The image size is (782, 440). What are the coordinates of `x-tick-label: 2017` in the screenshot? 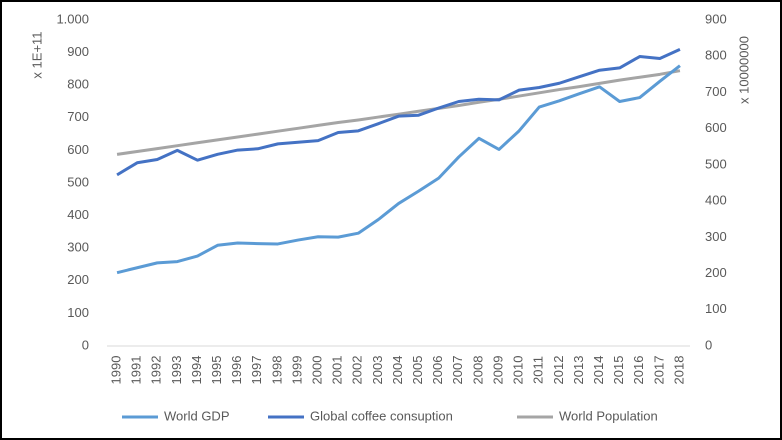 It's located at (658, 370).